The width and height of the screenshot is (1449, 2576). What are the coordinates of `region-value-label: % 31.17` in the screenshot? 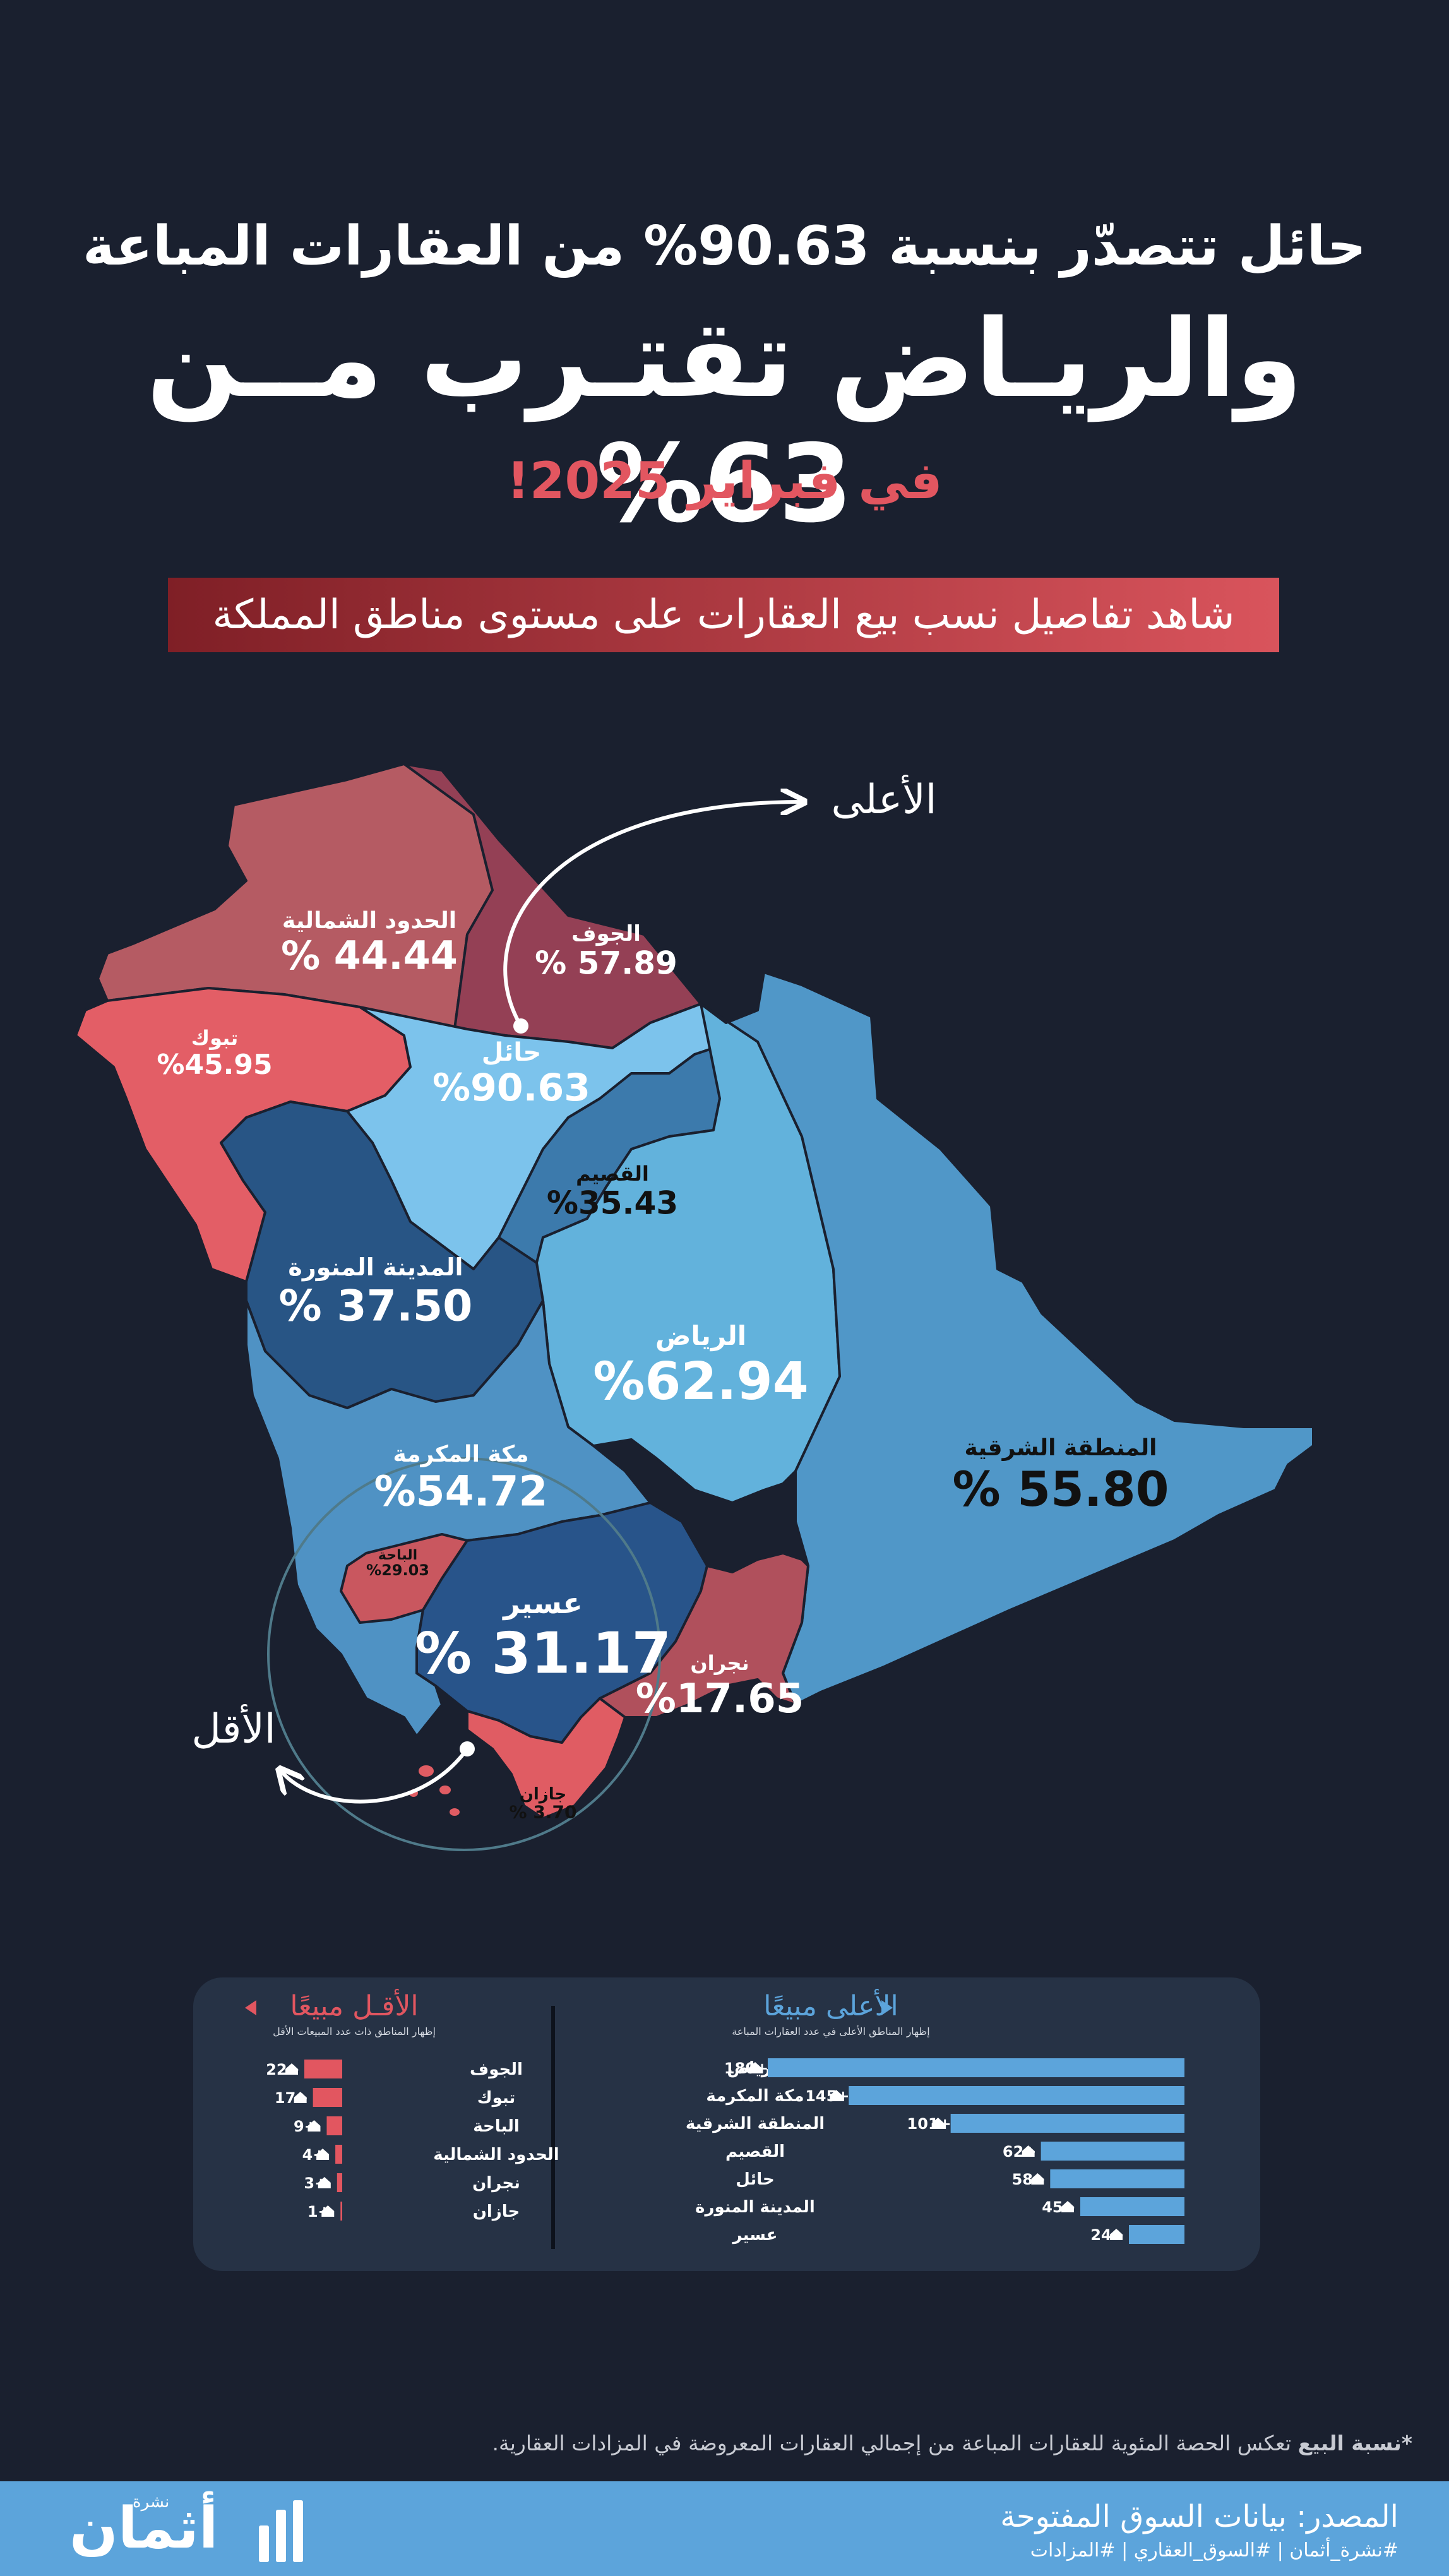 It's located at (543, 1654).